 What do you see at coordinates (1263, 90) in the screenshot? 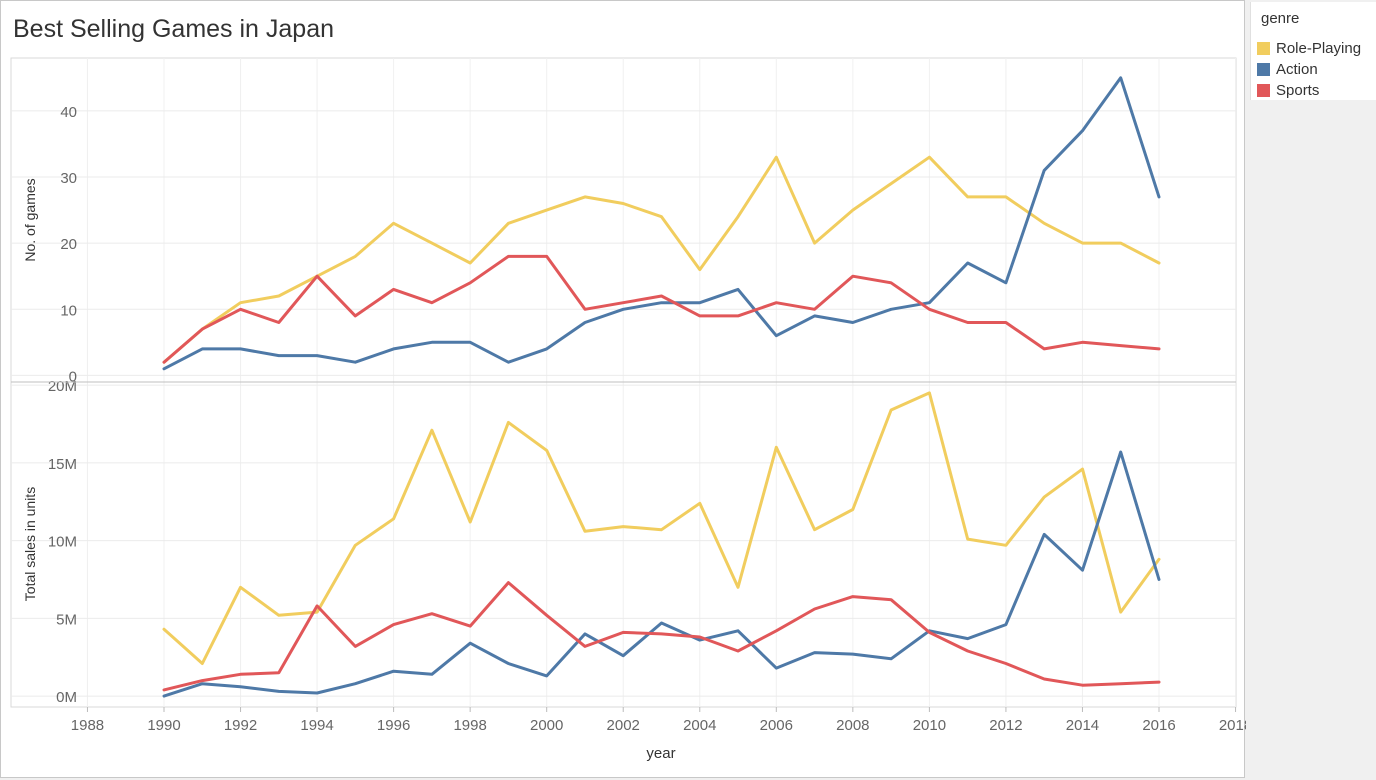
I see `legend-swatch-sports` at bounding box center [1263, 90].